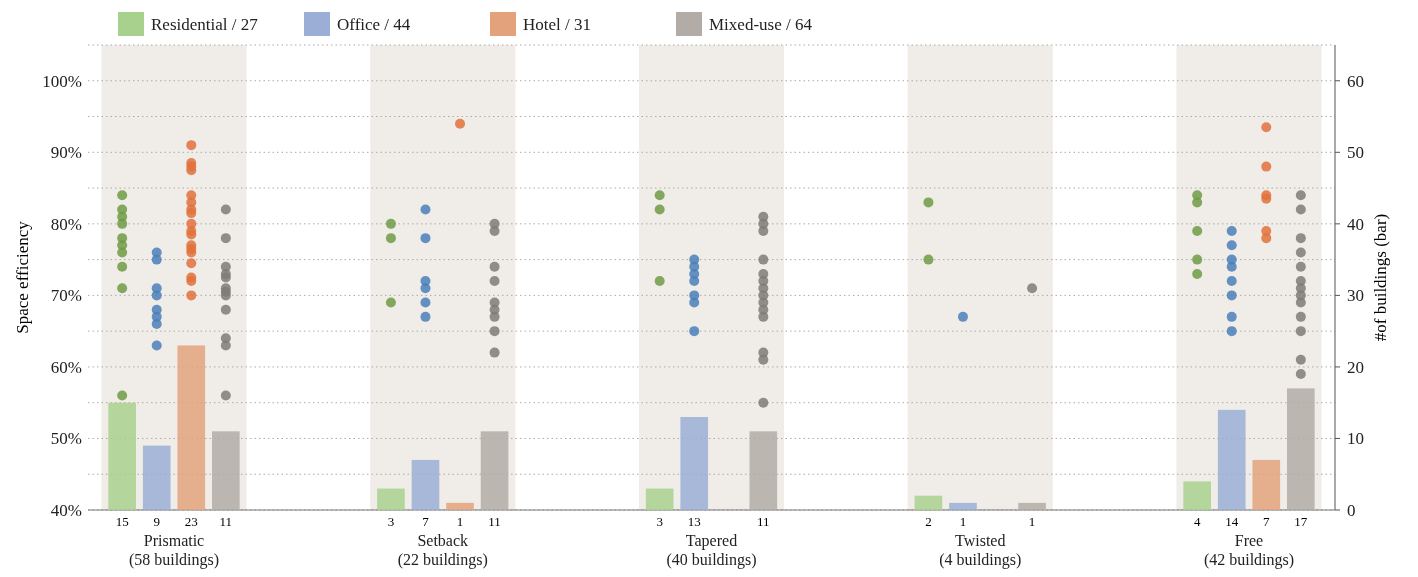 This screenshot has height=577, width=1418. I want to click on x-tick-label: Tapered (40 buildings), so click(711, 550).